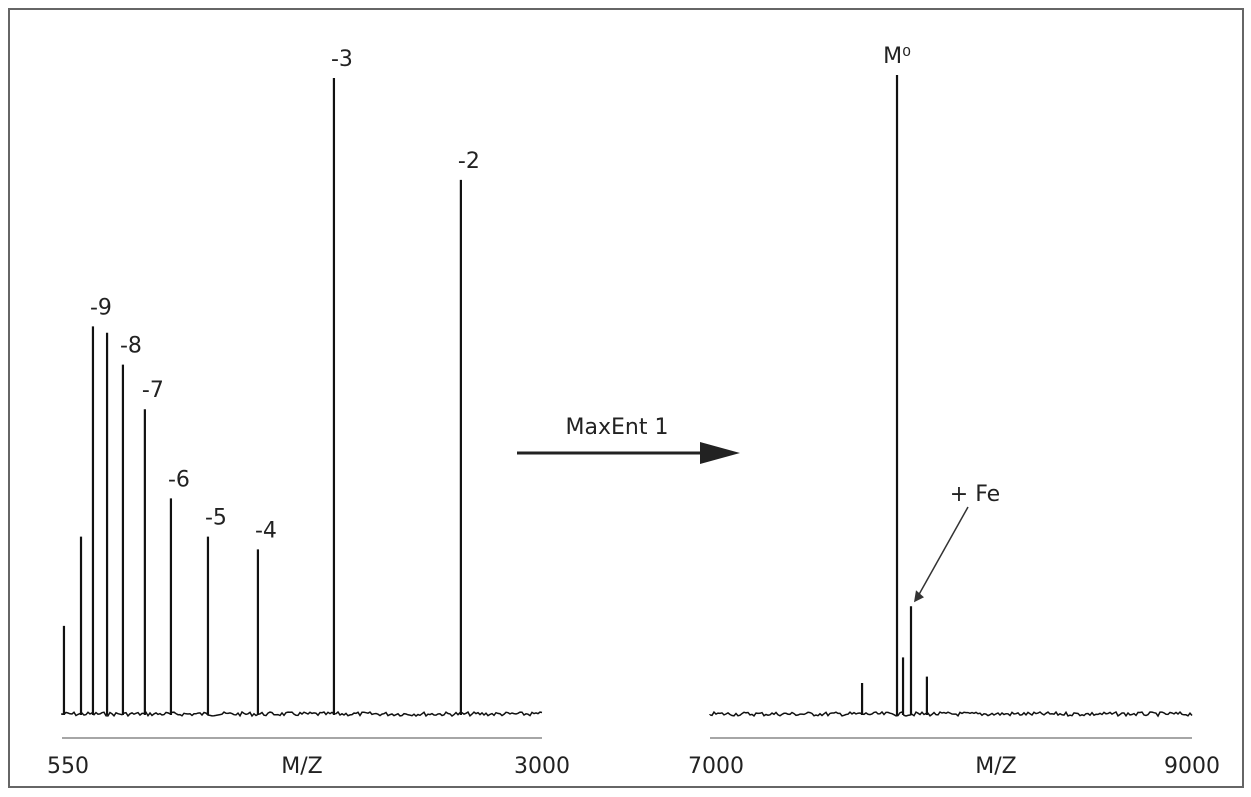  Describe the element at coordinates (542, 766) in the screenshot. I see `x-tick-label: 3000` at that location.